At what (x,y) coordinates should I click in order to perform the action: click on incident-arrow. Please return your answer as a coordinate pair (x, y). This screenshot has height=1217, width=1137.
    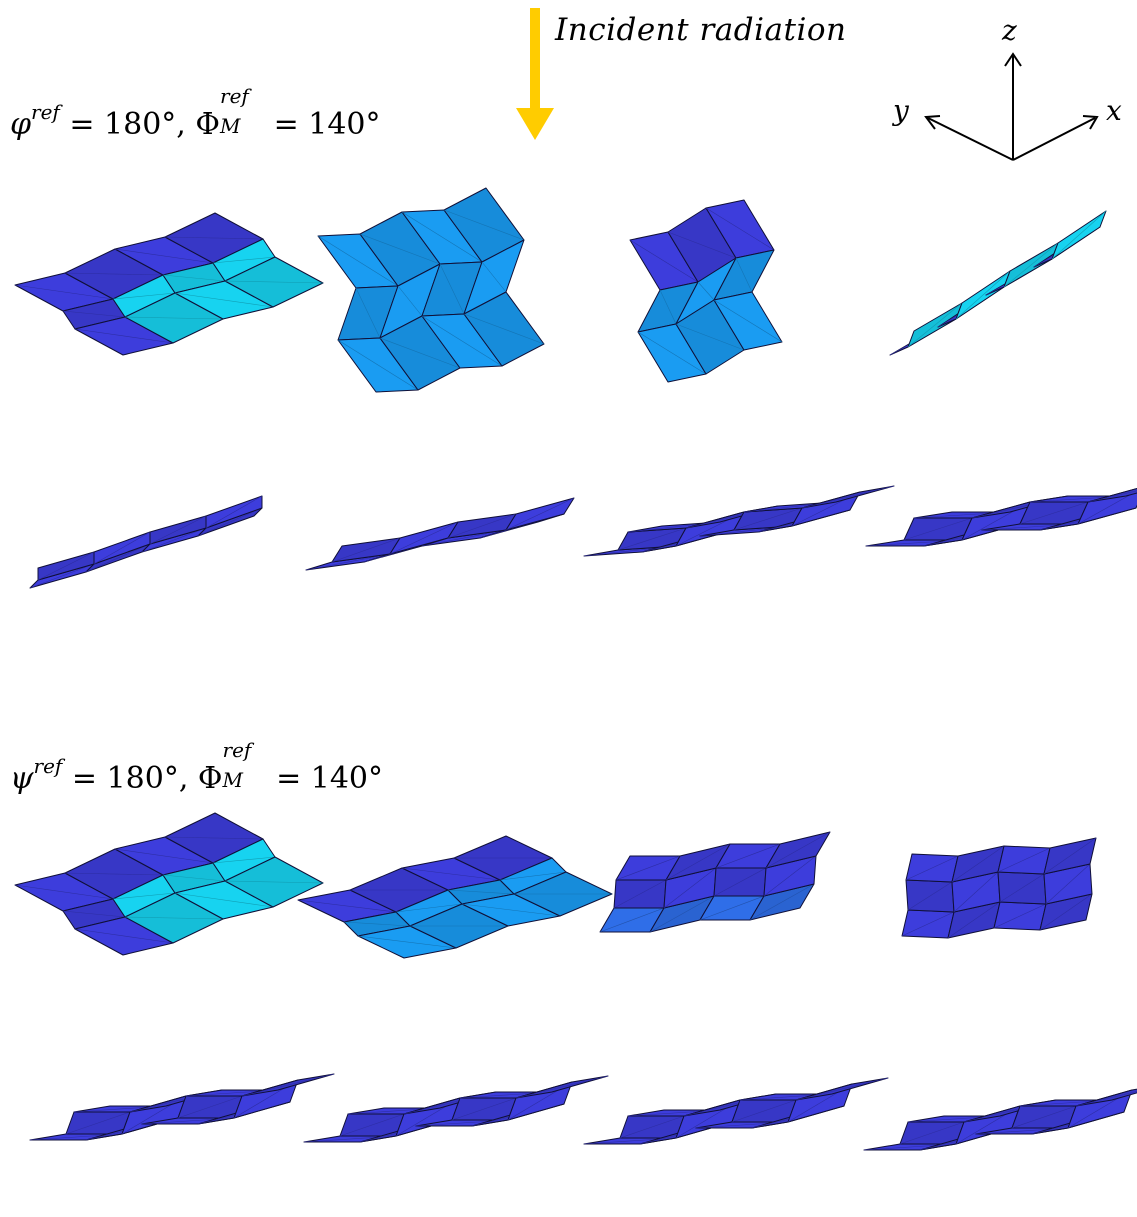
    Looking at the image, I should click on (535, 74).